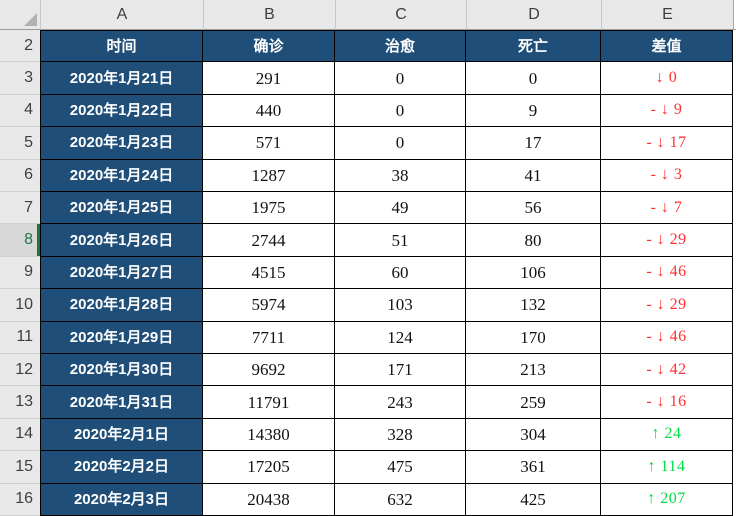 The width and height of the screenshot is (736, 516). What do you see at coordinates (269, 402) in the screenshot?
I see `cell-confirmed: 11791` at bounding box center [269, 402].